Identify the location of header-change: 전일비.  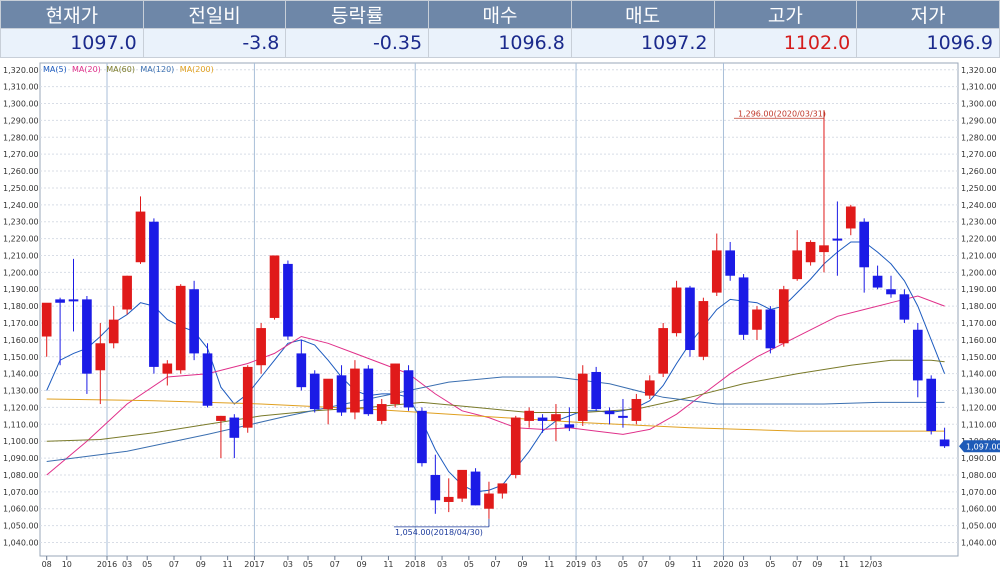
(214, 14).